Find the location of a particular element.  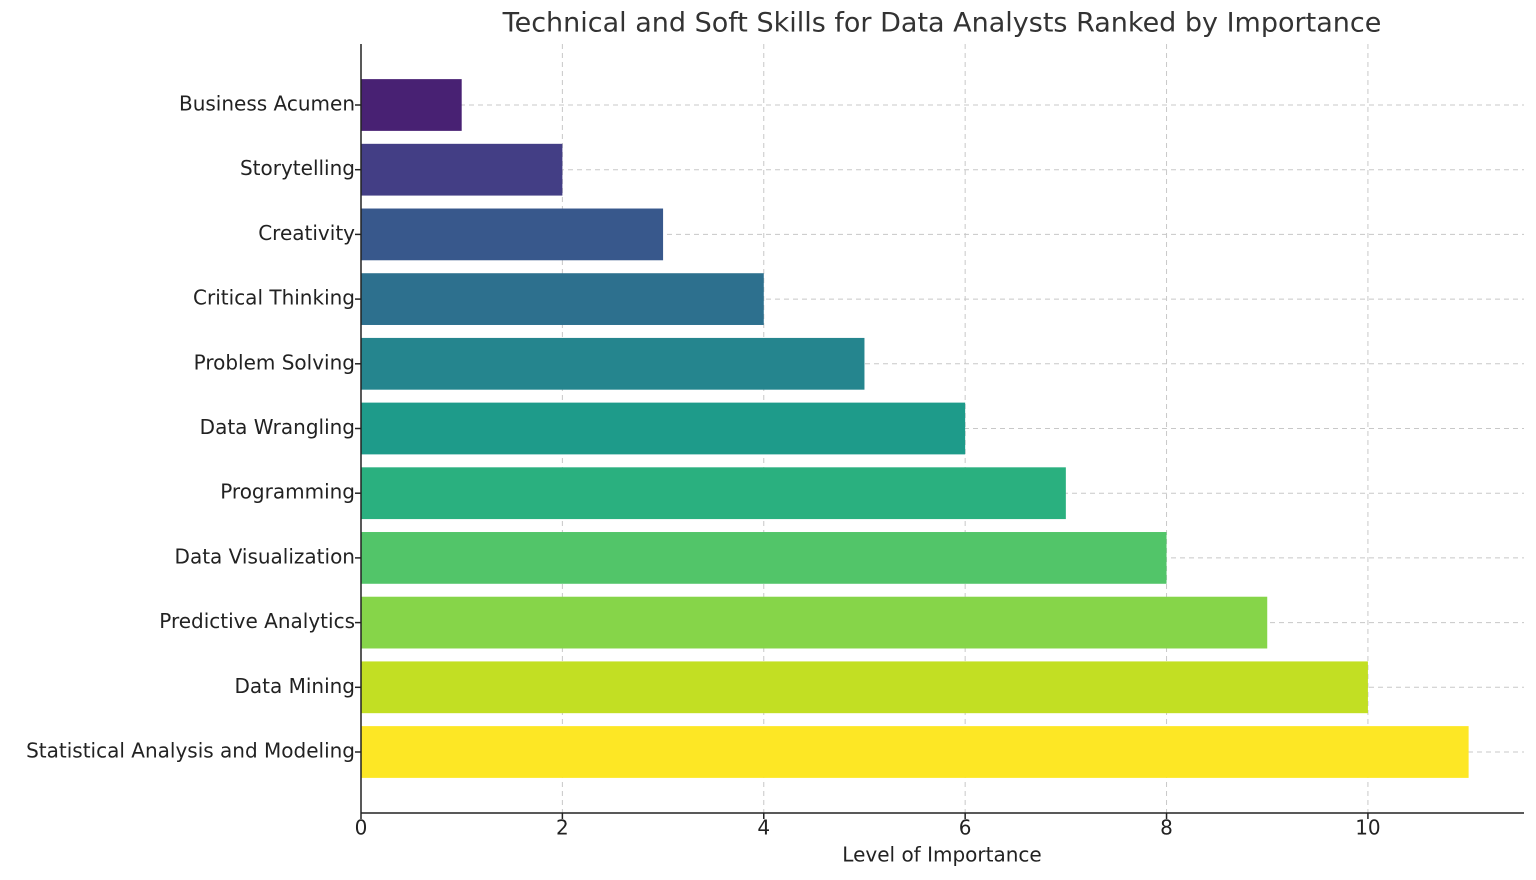

x-tick-label: 10 is located at coordinates (1367, 828).